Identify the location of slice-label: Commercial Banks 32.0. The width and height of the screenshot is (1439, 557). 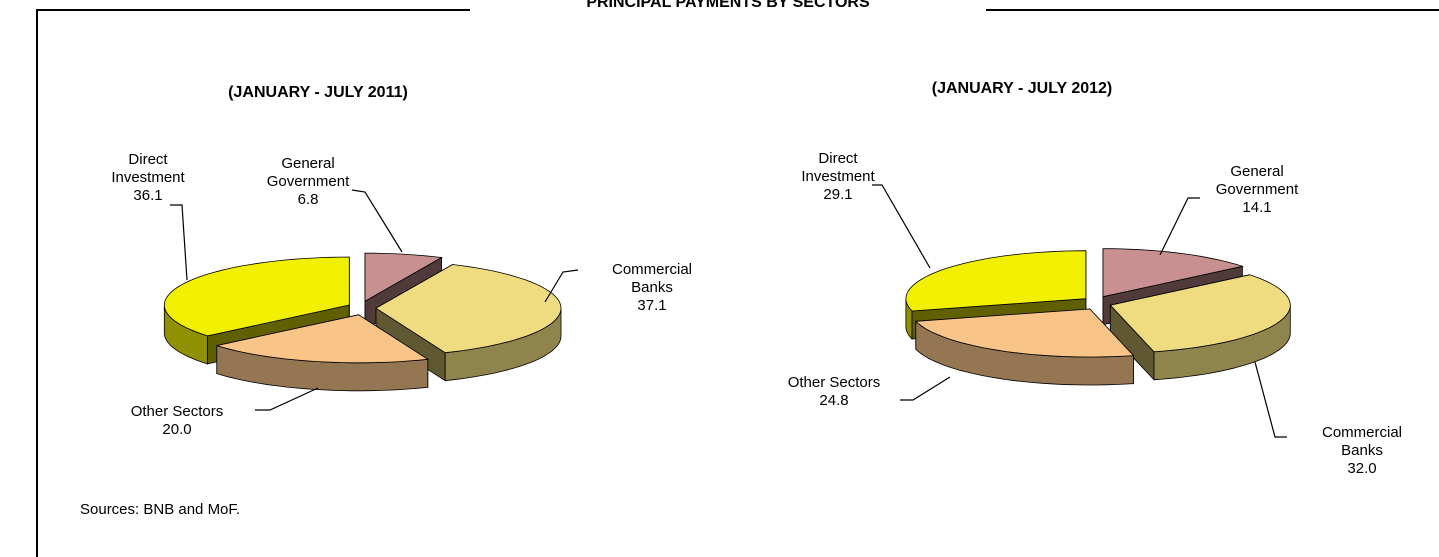
(1362, 451).